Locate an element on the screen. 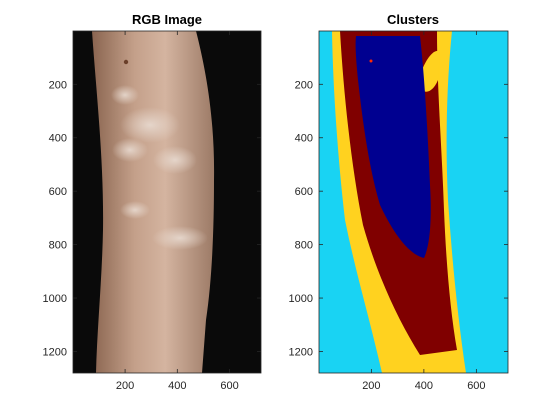 The width and height of the screenshot is (560, 420). rgb-ytick-label: 400 is located at coordinates (58, 139).